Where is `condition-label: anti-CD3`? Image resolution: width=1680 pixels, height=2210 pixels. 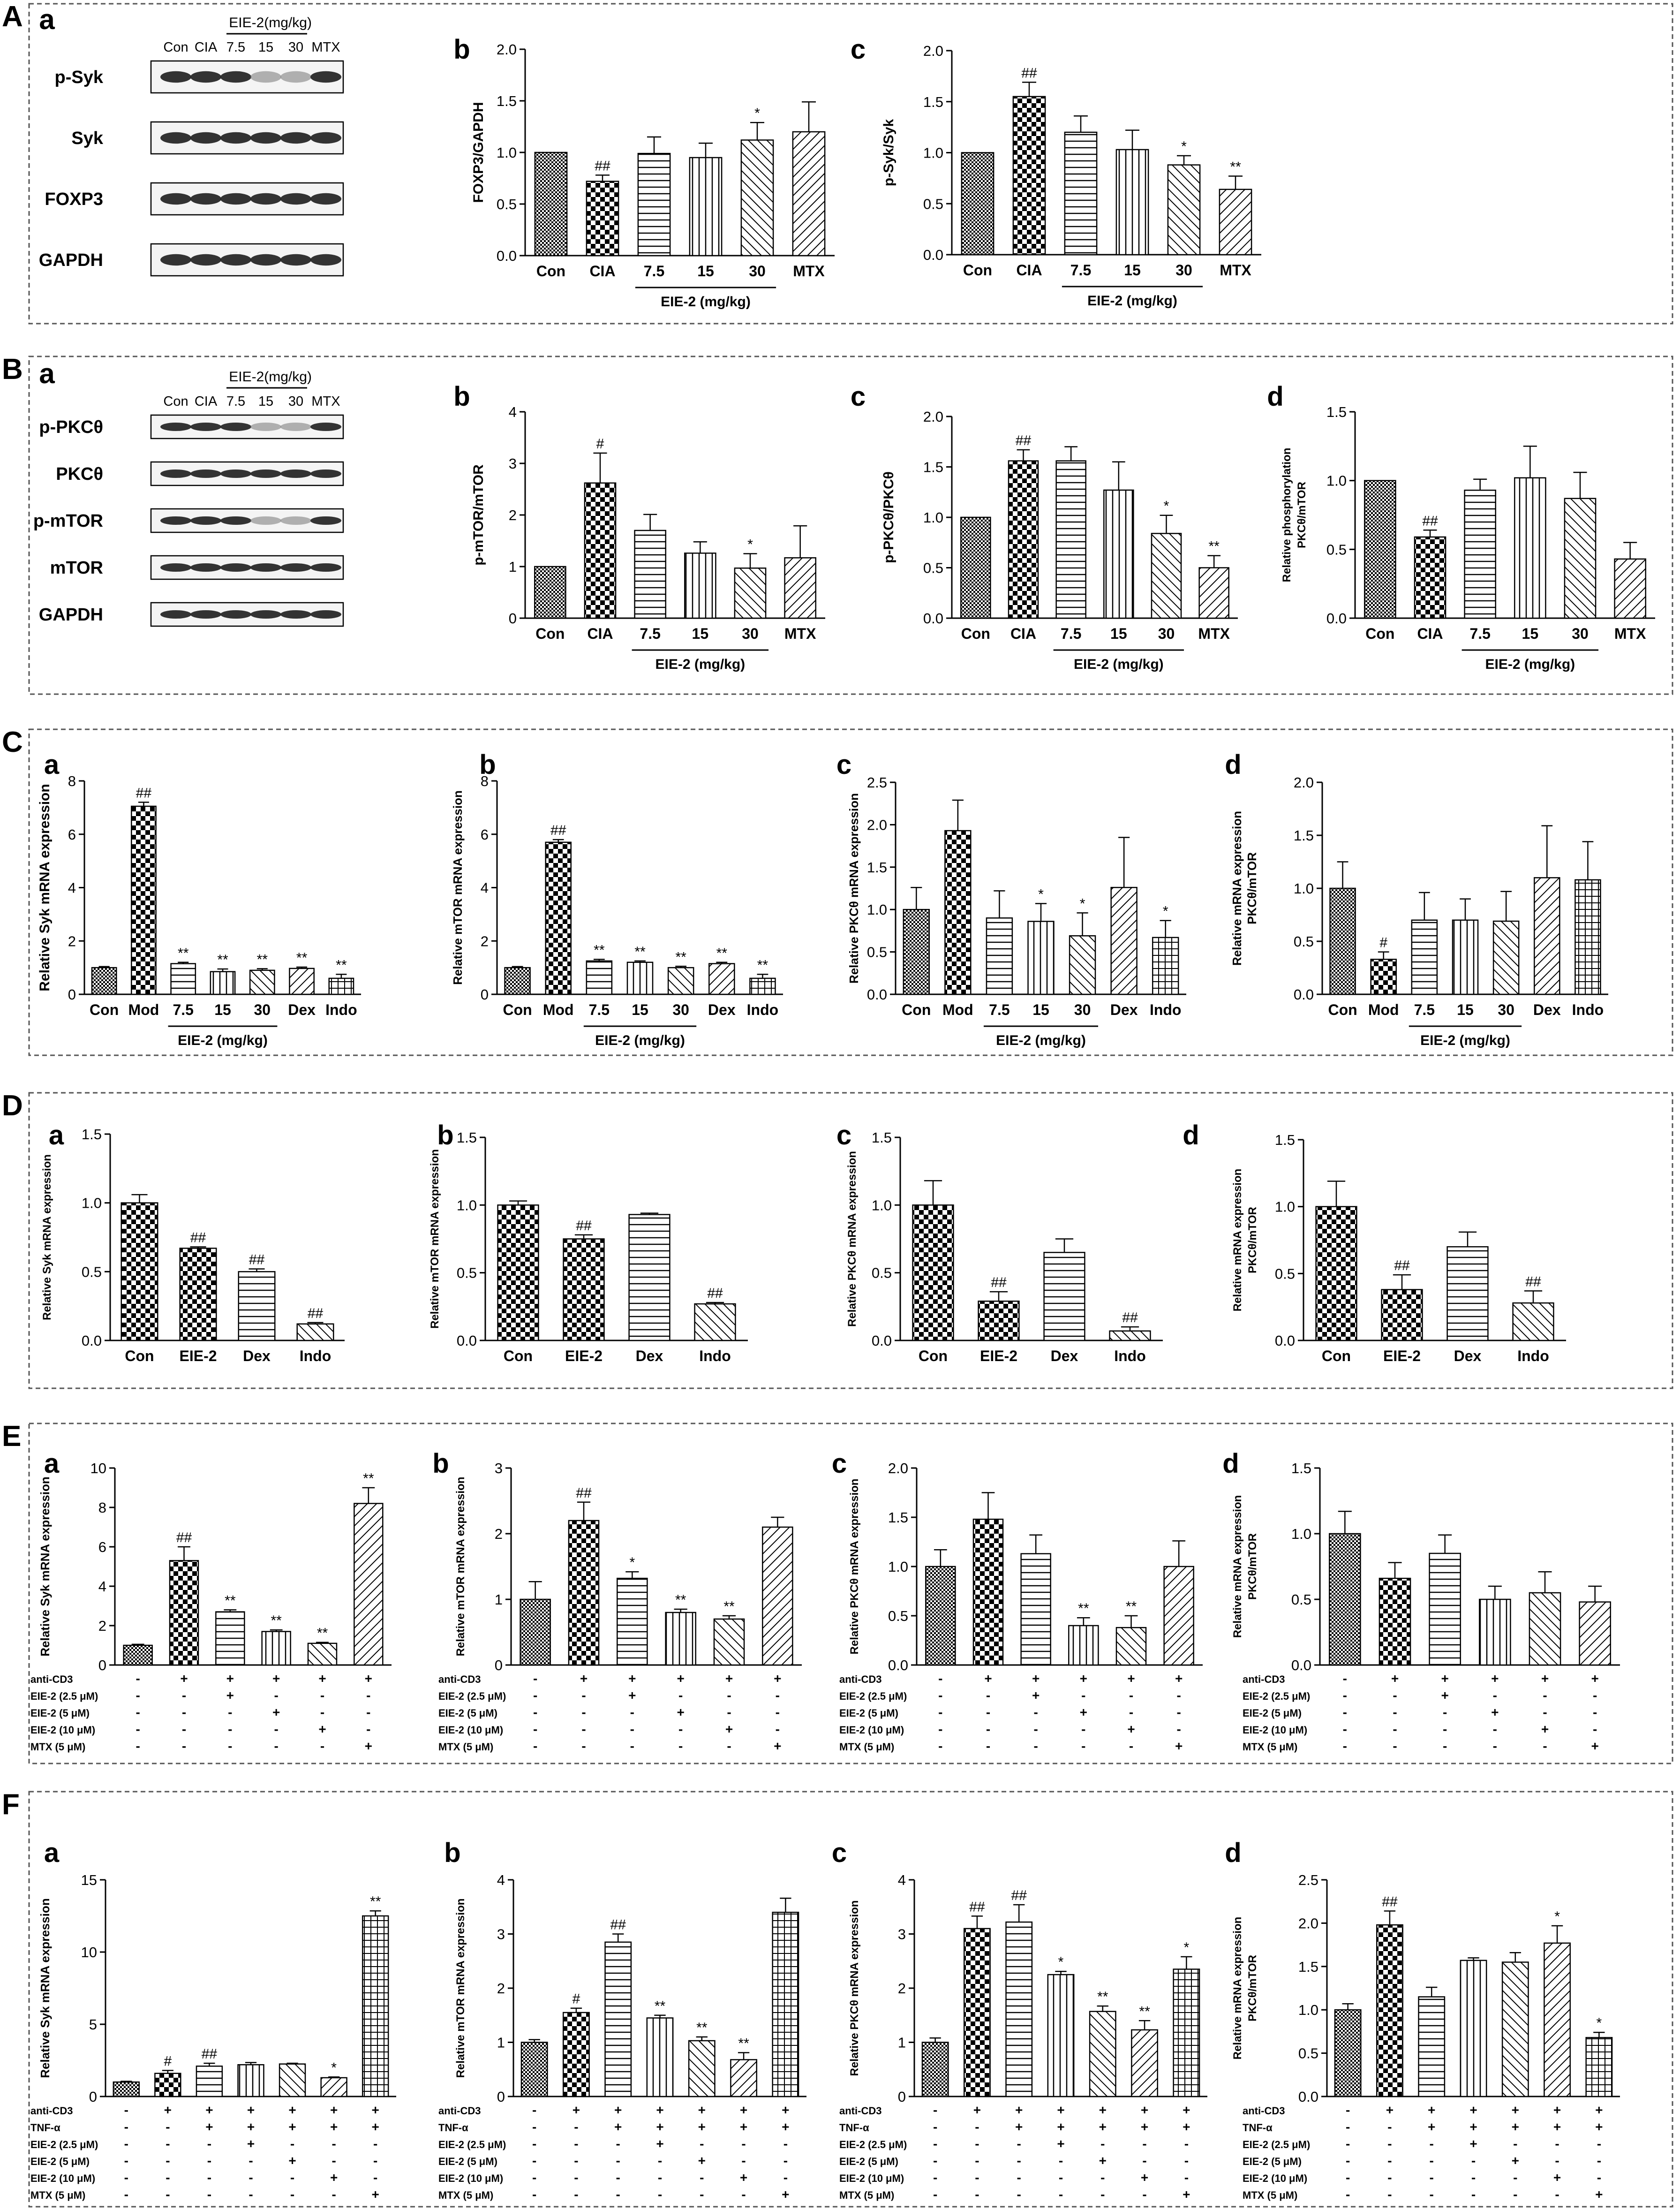 condition-label: anti-CD3 is located at coordinates (460, 2111).